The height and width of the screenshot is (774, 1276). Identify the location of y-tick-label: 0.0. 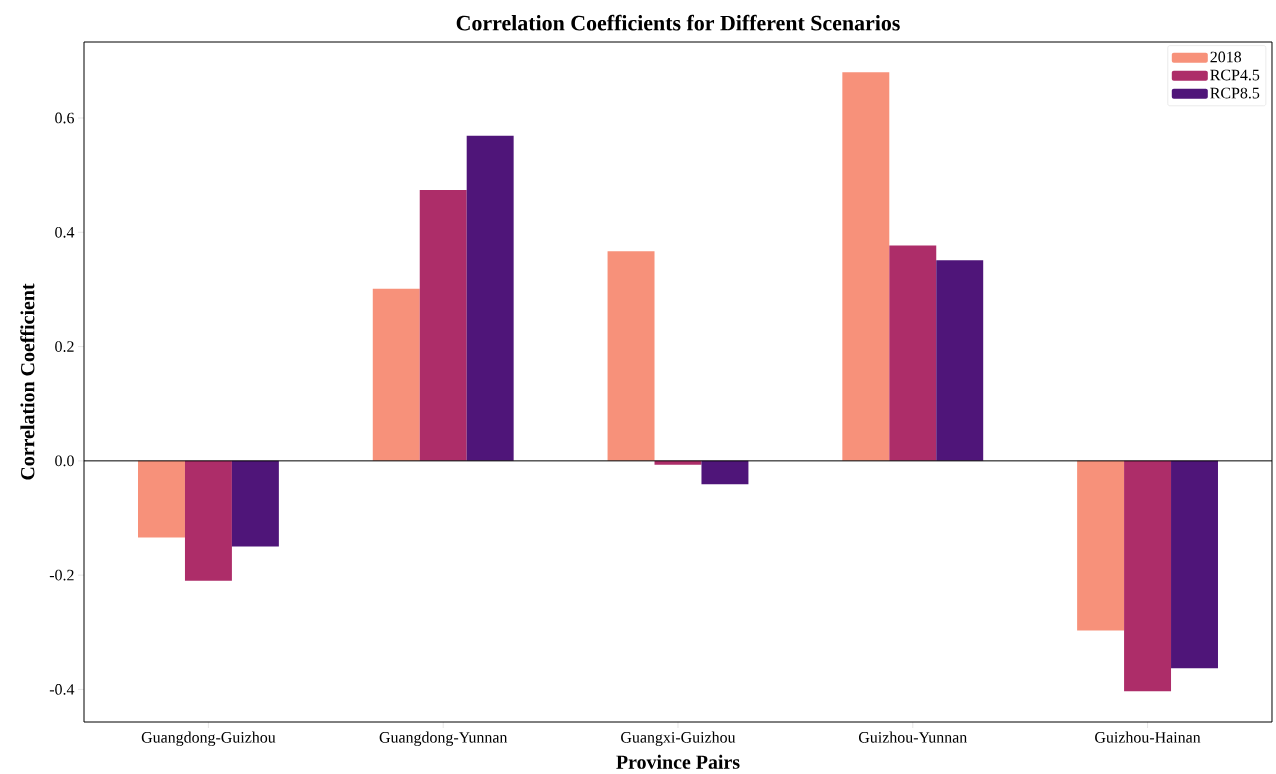
(64, 461).